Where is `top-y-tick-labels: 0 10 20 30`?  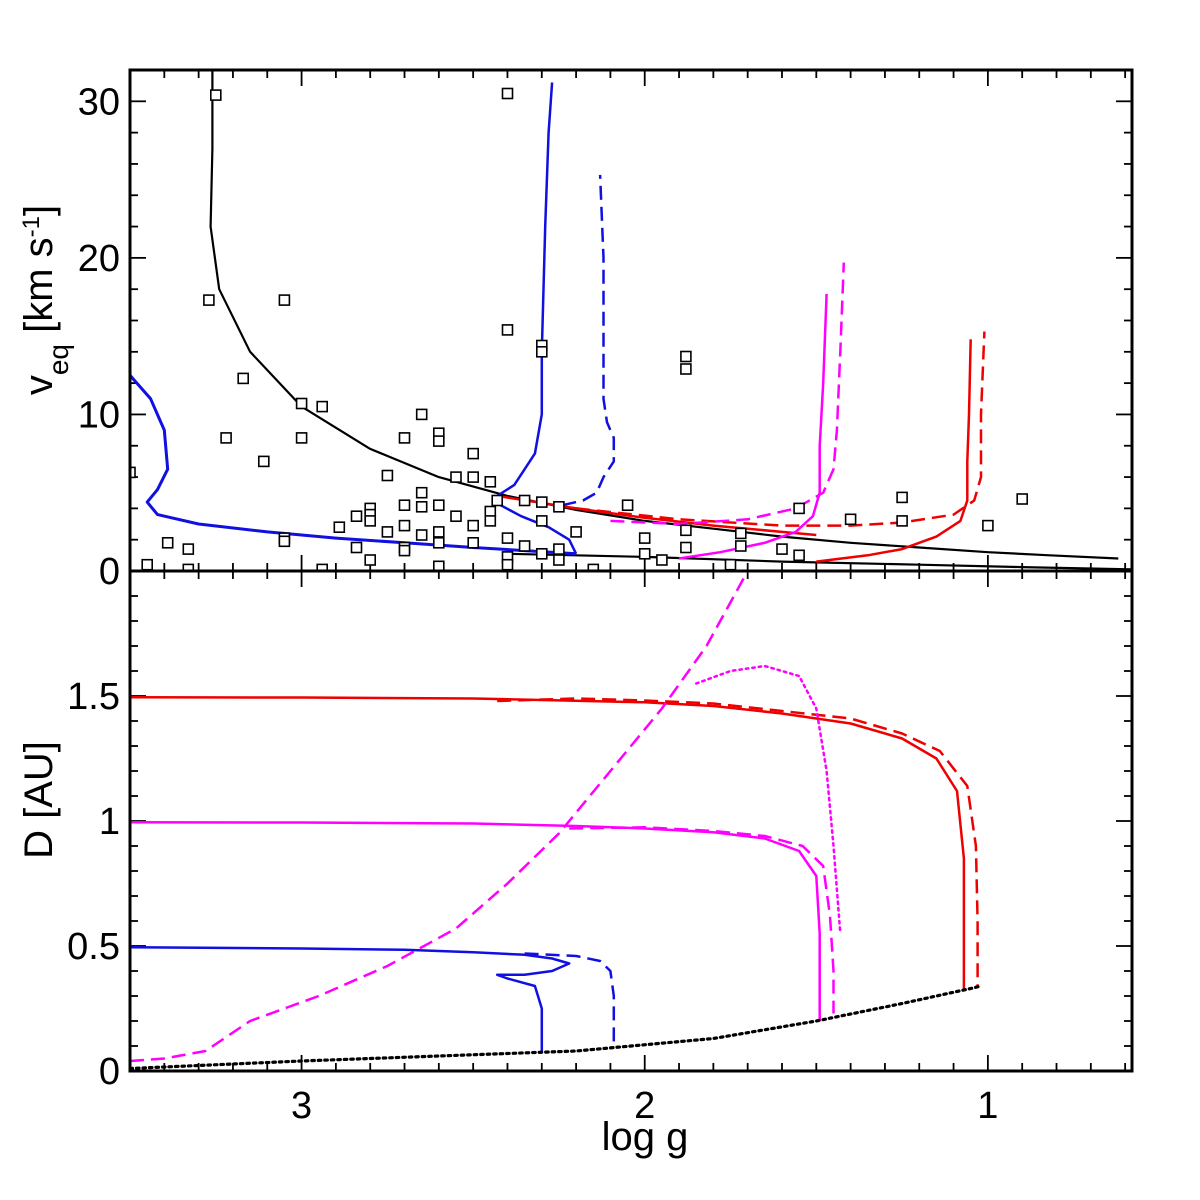 top-y-tick-labels: 0 10 20 30 is located at coordinates (99, 337).